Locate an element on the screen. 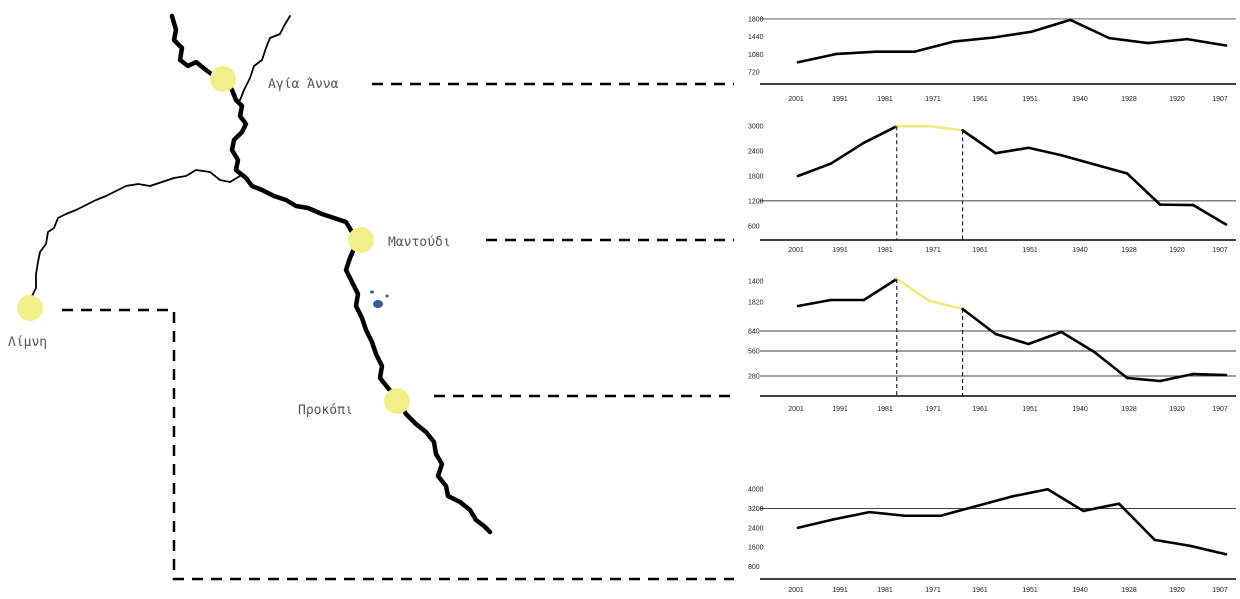 Image resolution: width=1240 pixels, height=599 pixels. chart-1-y-tick-label: 1080 is located at coordinates (756, 55).